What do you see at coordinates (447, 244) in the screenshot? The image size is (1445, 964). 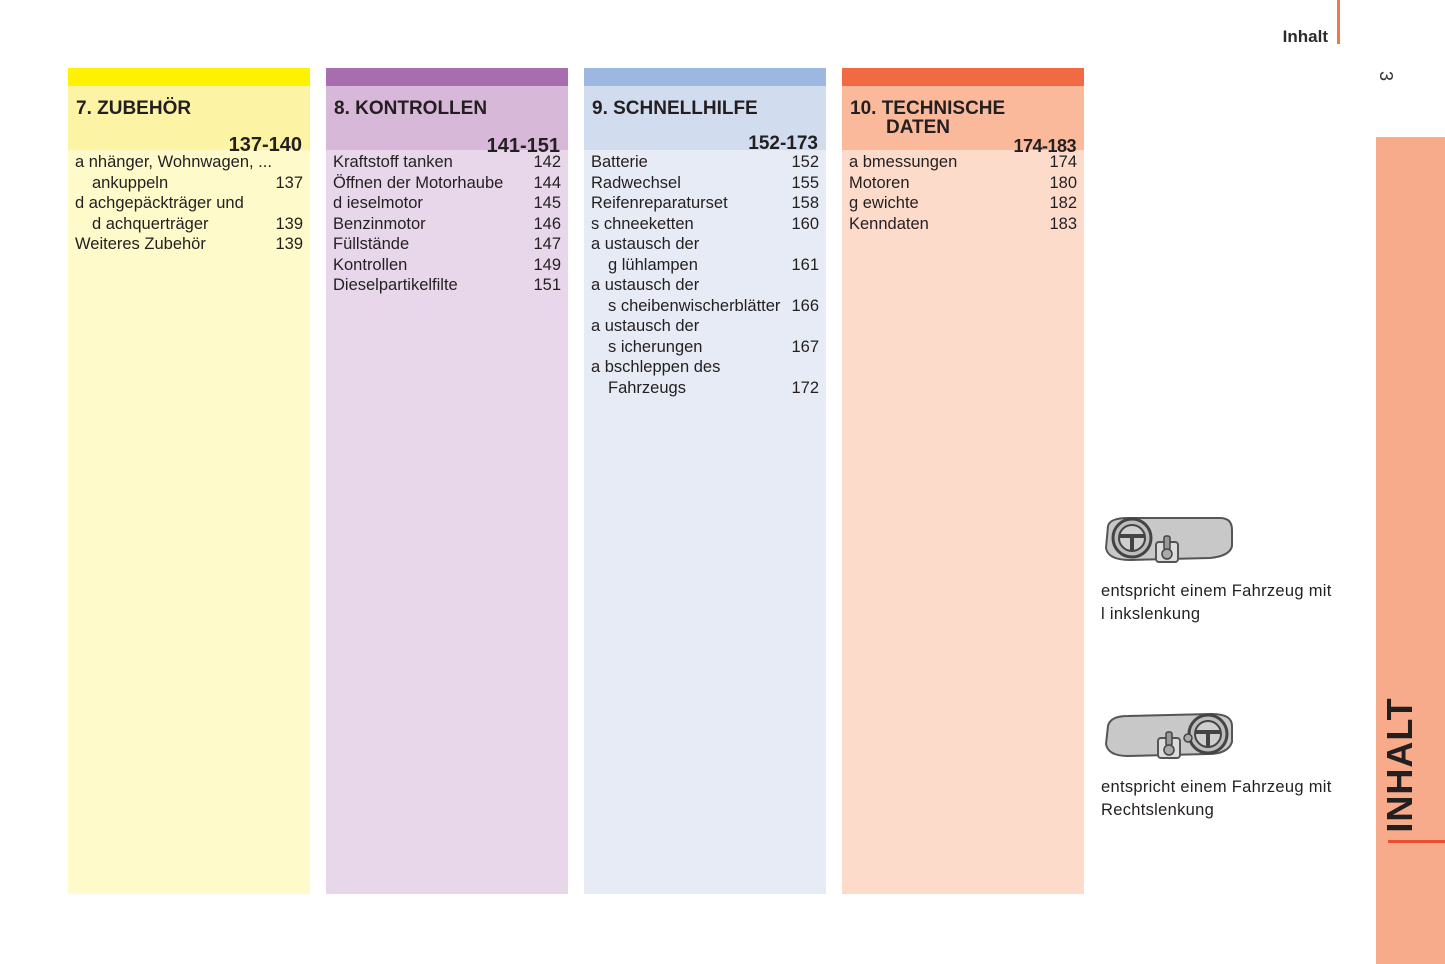 I see `toc-entry: Füllstände 147` at bounding box center [447, 244].